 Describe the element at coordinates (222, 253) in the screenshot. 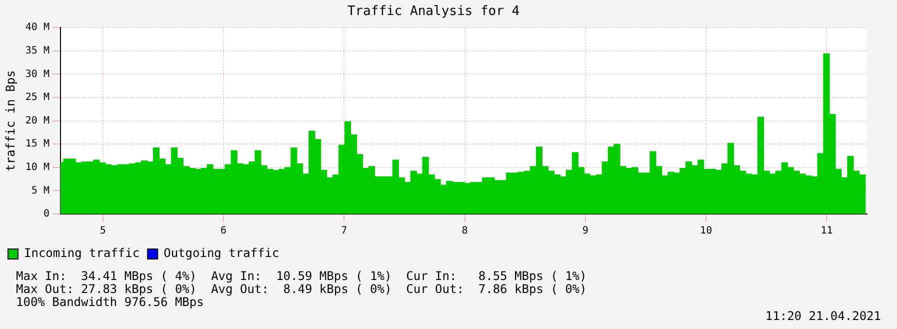

I see `legend-label: Outgoing traffic` at that location.